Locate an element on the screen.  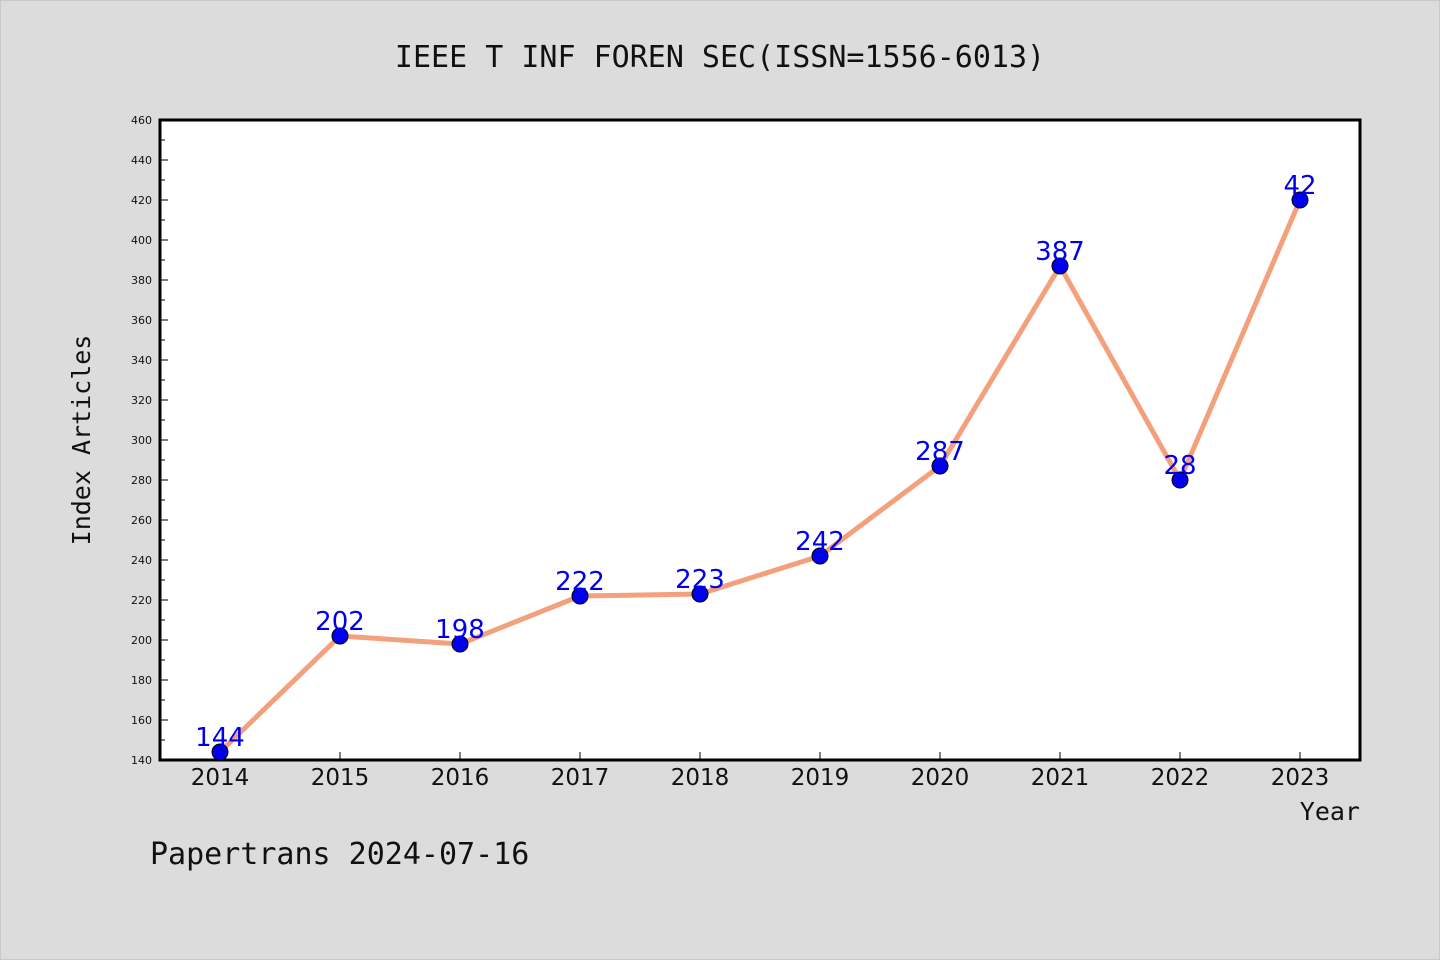
data-label: 287 is located at coordinates (940, 452).